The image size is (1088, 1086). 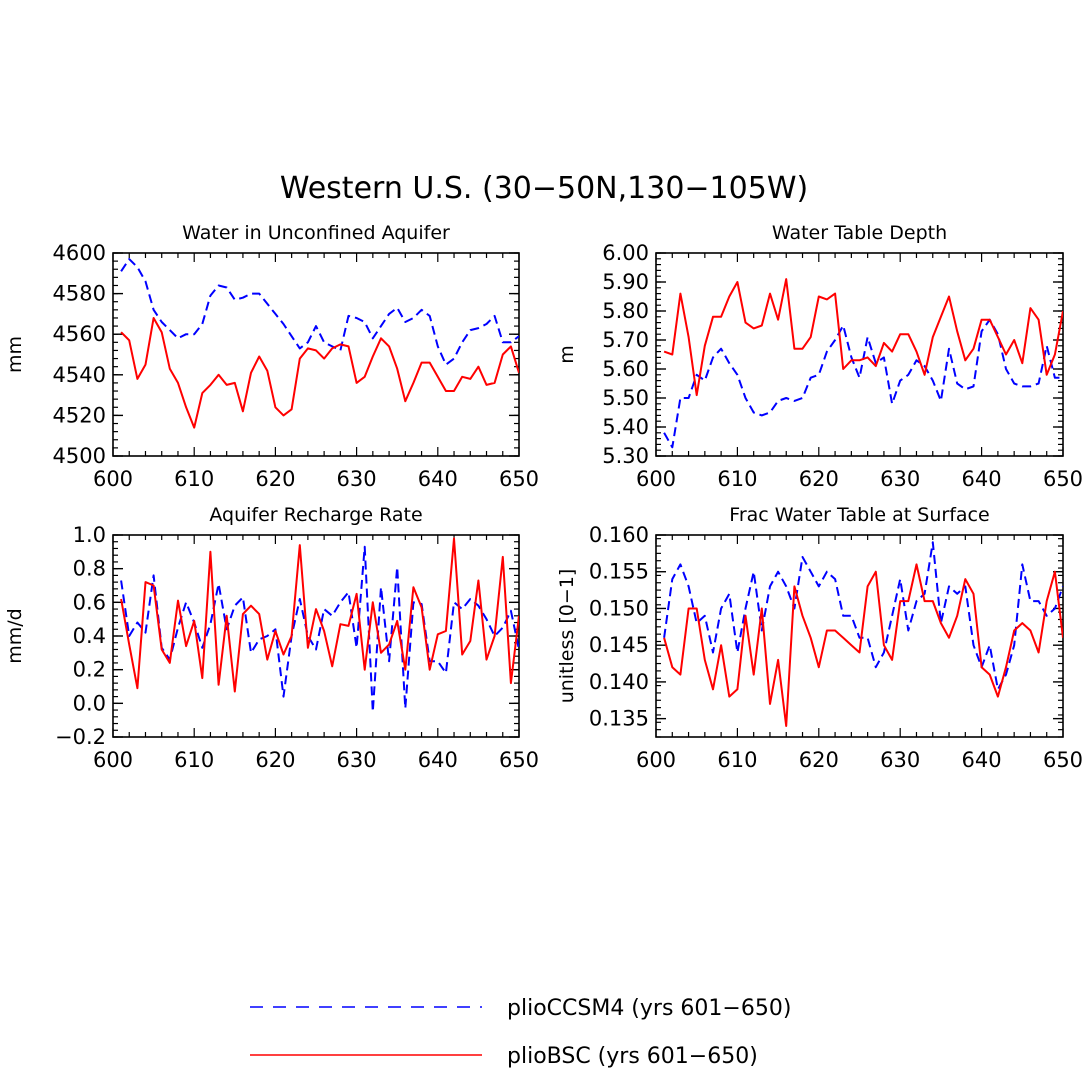 What do you see at coordinates (89, 535) in the screenshot?
I see `y-tick-label: 1.0` at bounding box center [89, 535].